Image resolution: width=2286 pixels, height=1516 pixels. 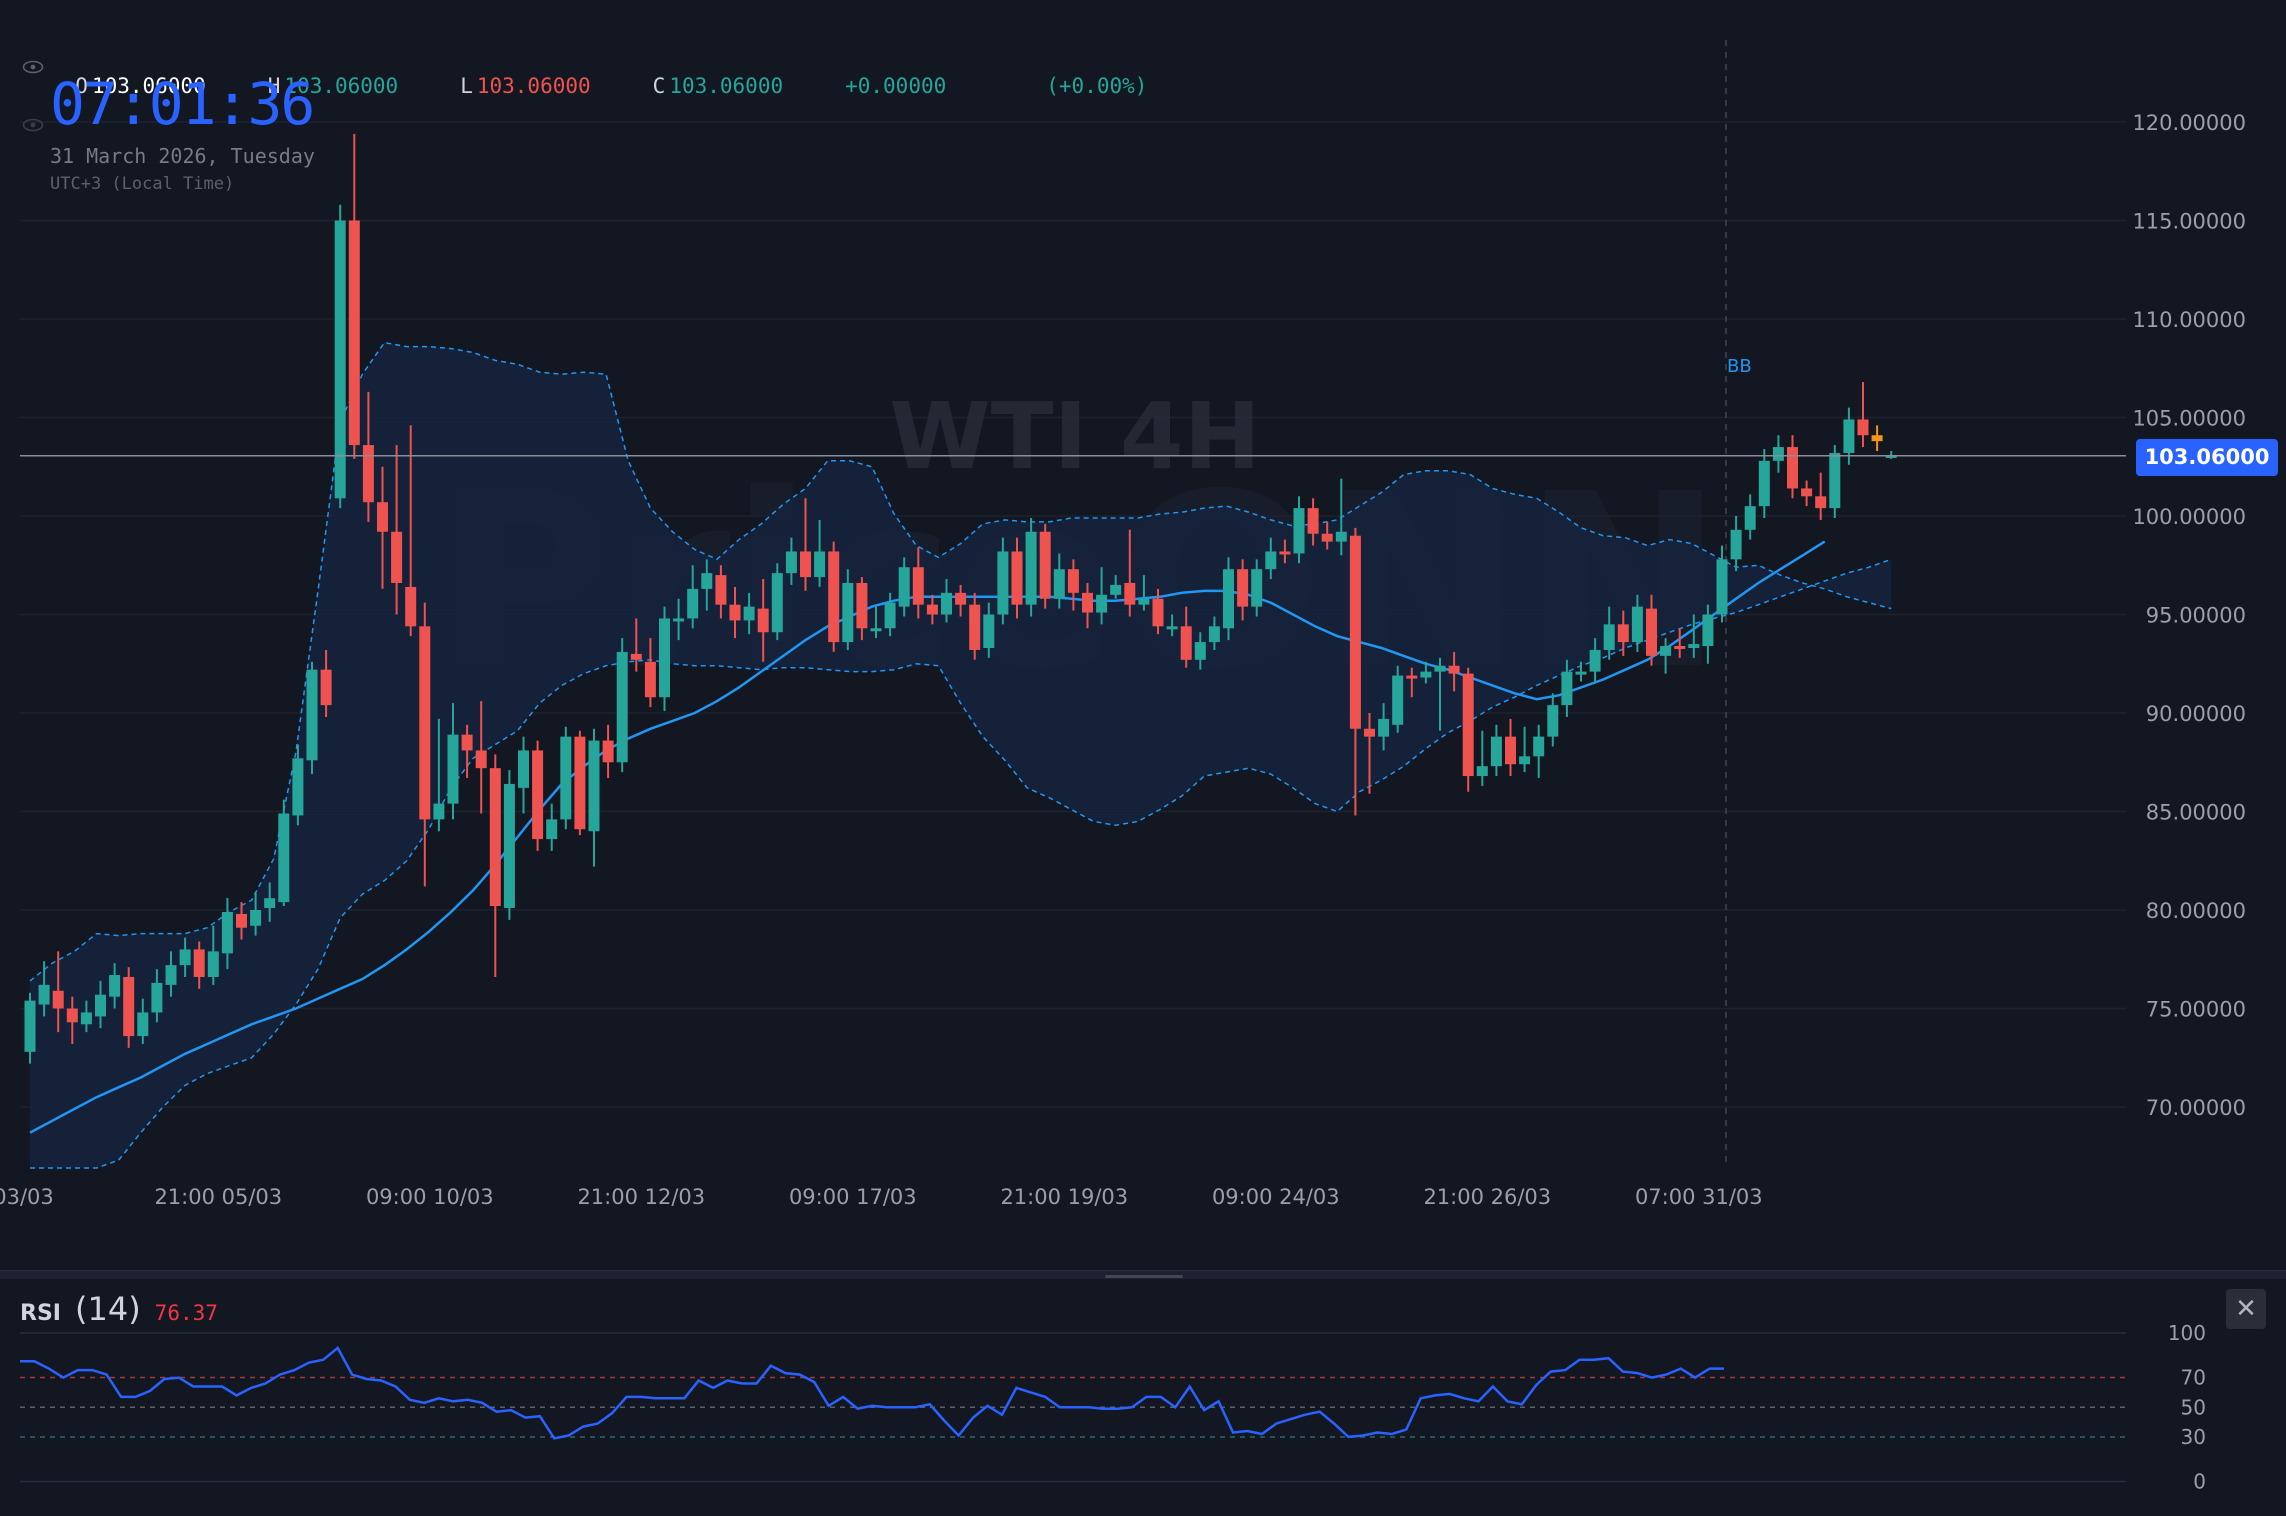 What do you see at coordinates (2246, 1309) in the screenshot?
I see `close-rsi-button: ✕` at bounding box center [2246, 1309].